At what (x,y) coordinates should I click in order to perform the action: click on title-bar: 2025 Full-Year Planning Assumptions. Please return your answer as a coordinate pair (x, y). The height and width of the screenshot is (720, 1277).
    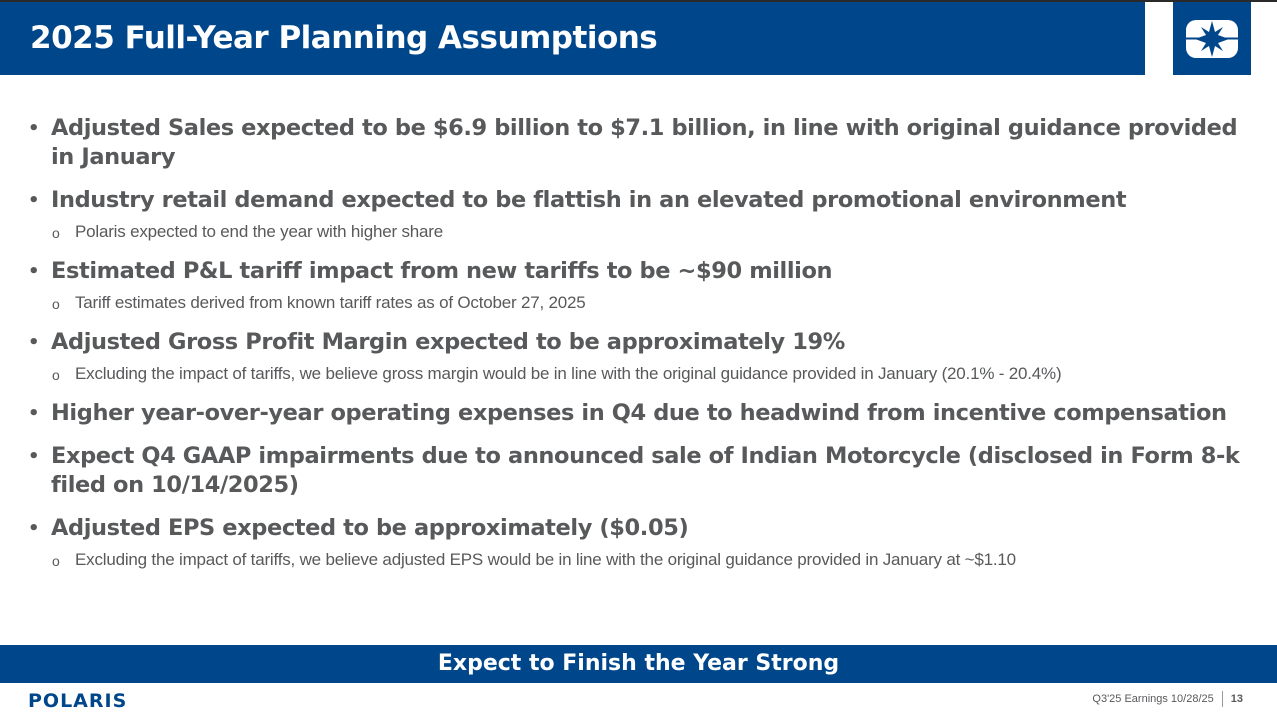
    Looking at the image, I should click on (572, 38).